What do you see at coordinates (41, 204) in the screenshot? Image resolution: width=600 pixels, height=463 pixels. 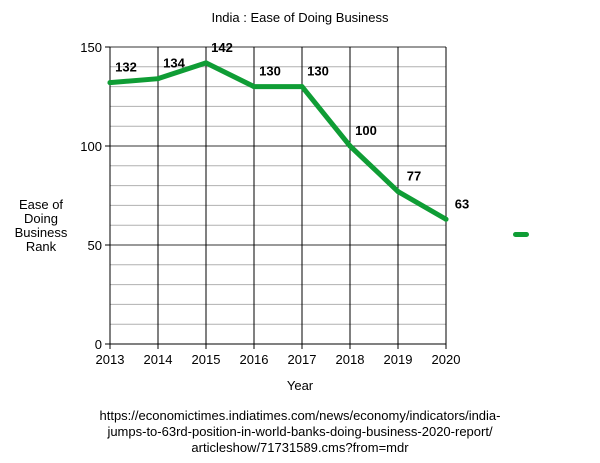 I see `y-axis-label-line: Ease of` at bounding box center [41, 204].